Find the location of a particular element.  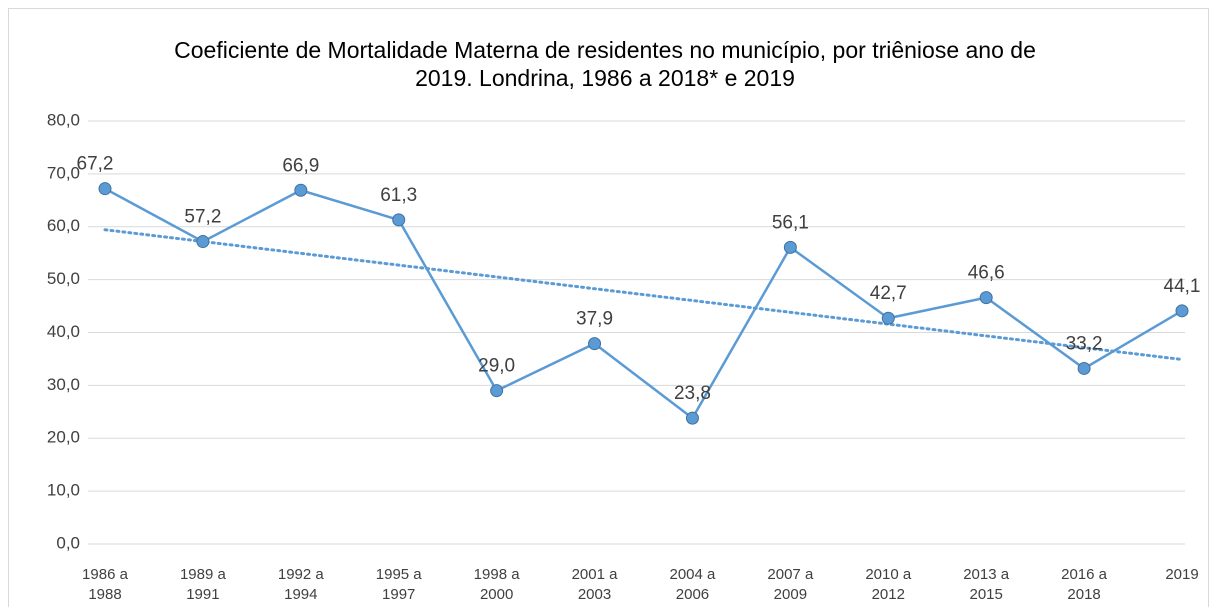

x-tick-label: 2007 a 2009 is located at coordinates (790, 584).